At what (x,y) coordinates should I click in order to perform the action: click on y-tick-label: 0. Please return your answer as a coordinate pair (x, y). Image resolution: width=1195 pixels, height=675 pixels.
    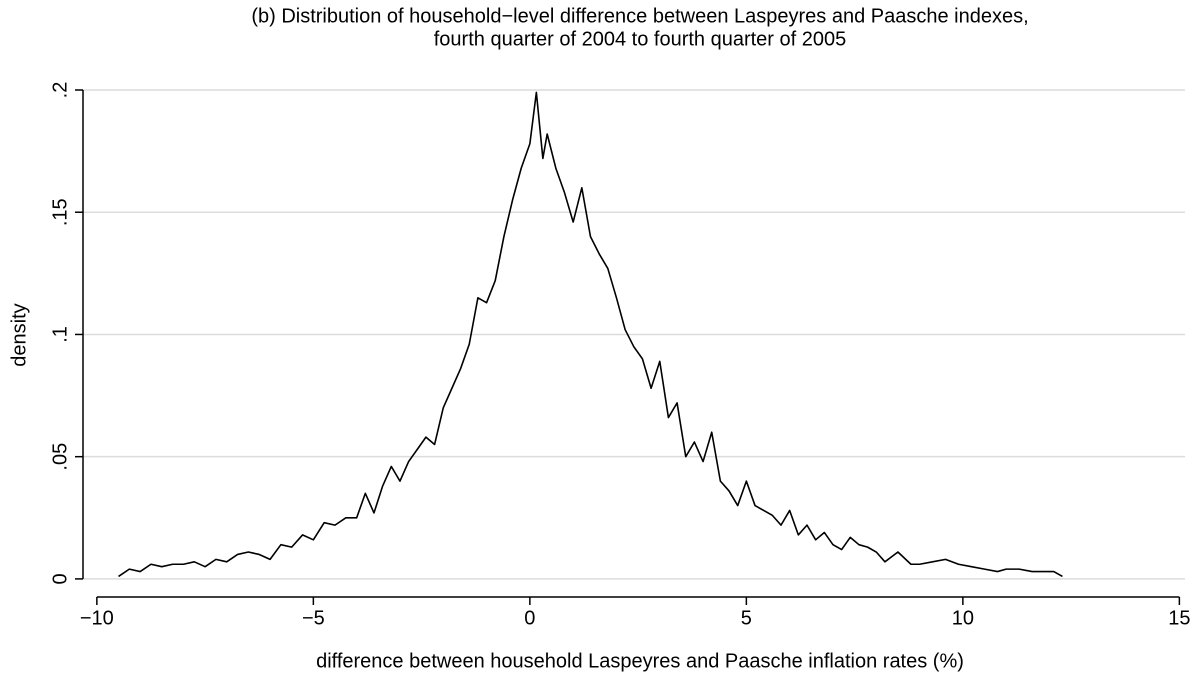
    Looking at the image, I should click on (60, 578).